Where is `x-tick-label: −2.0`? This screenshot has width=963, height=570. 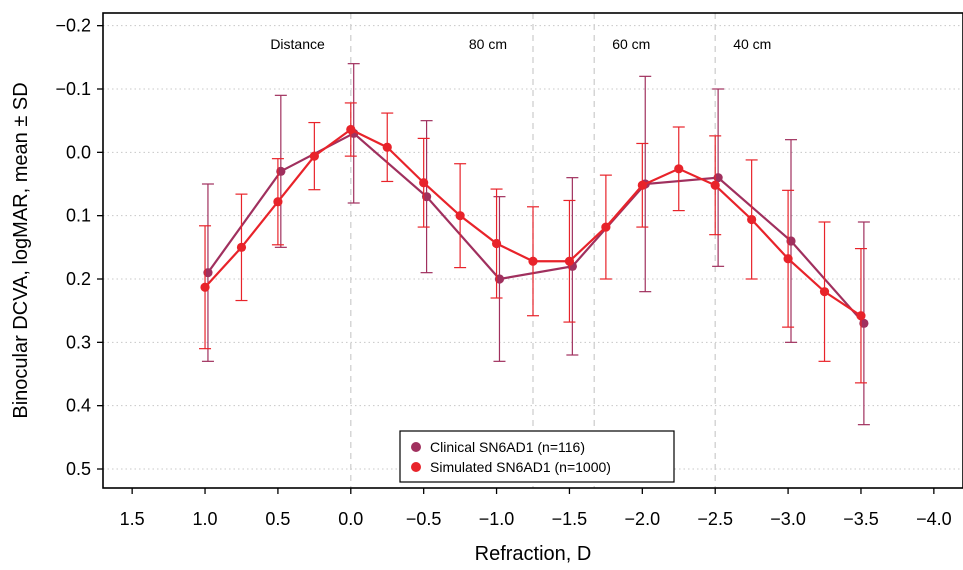 x-tick-label: −2.0 is located at coordinates (643, 519).